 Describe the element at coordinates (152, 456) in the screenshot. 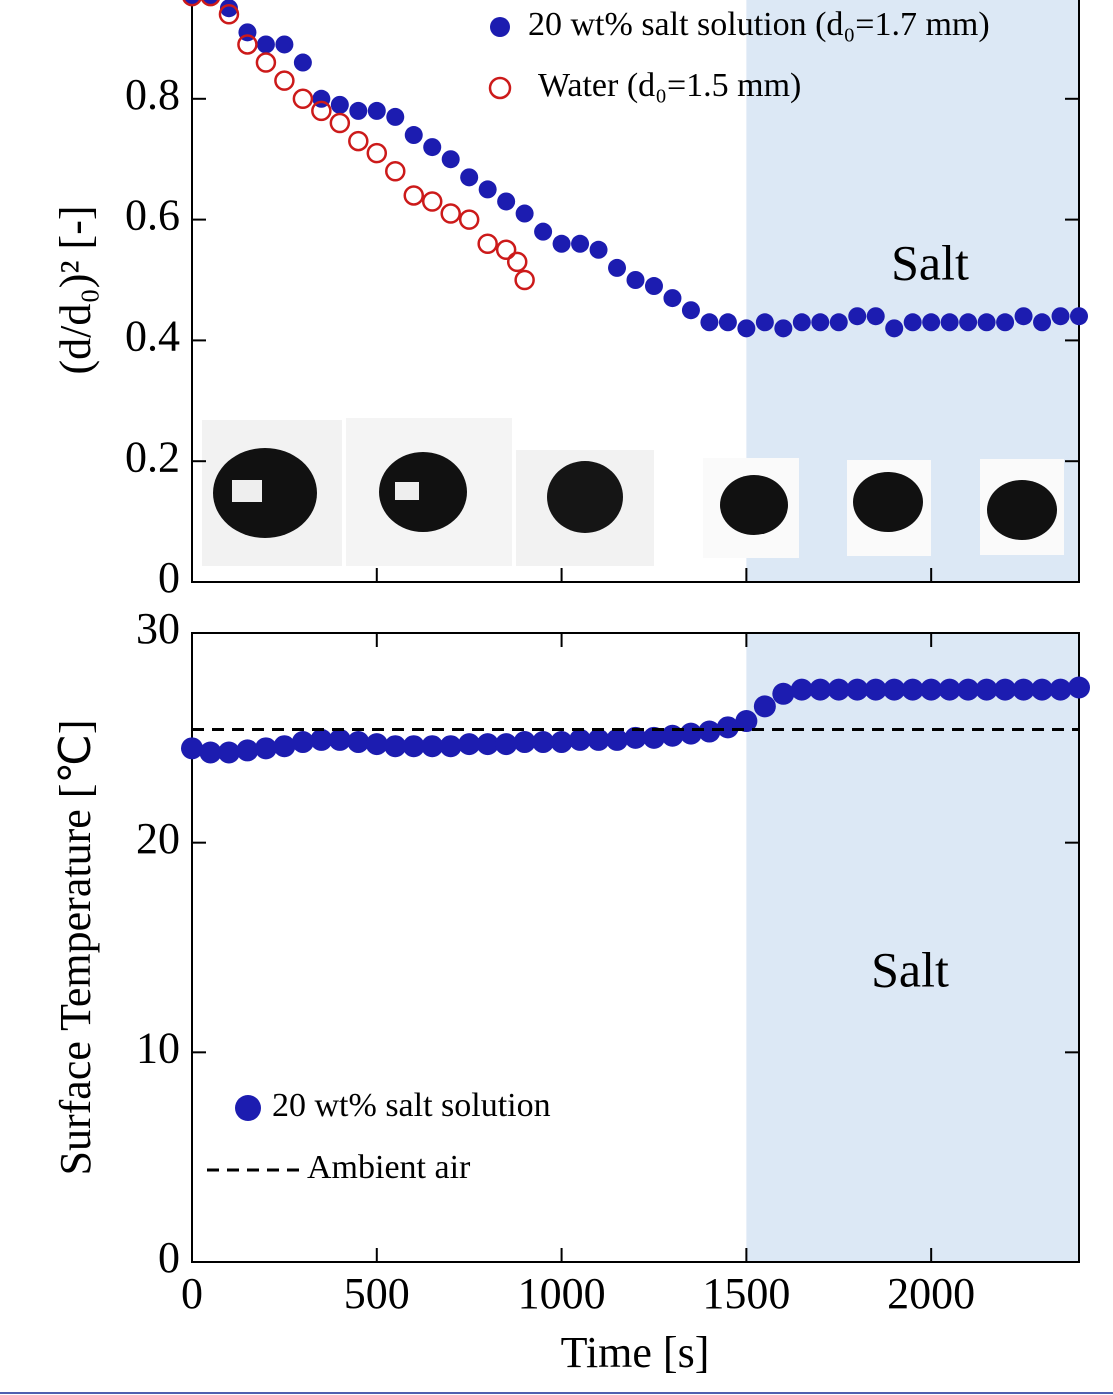

I see `y-tick-label: 0.2` at that location.